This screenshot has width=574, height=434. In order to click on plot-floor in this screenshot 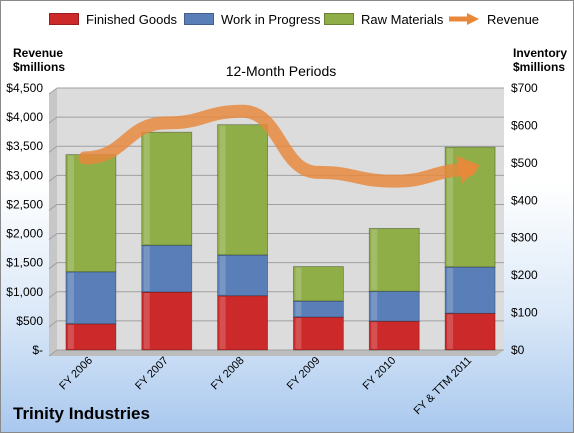, I will do `click(276, 353)`.